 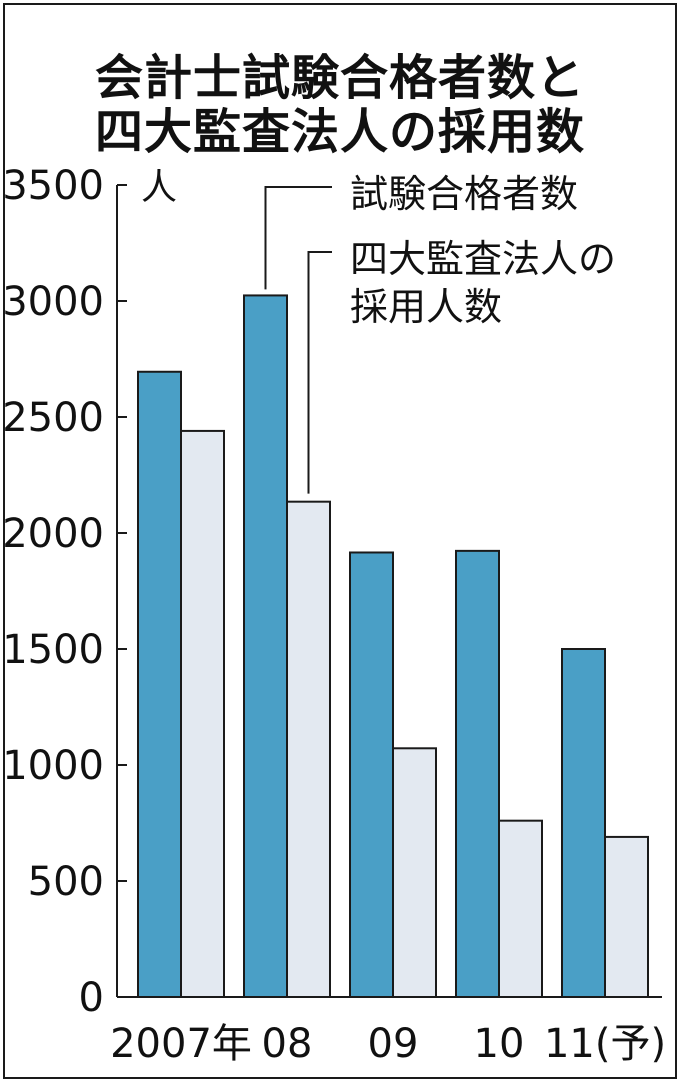 What do you see at coordinates (159, 187) in the screenshot?
I see `y-axis-unit-label: 人` at bounding box center [159, 187].